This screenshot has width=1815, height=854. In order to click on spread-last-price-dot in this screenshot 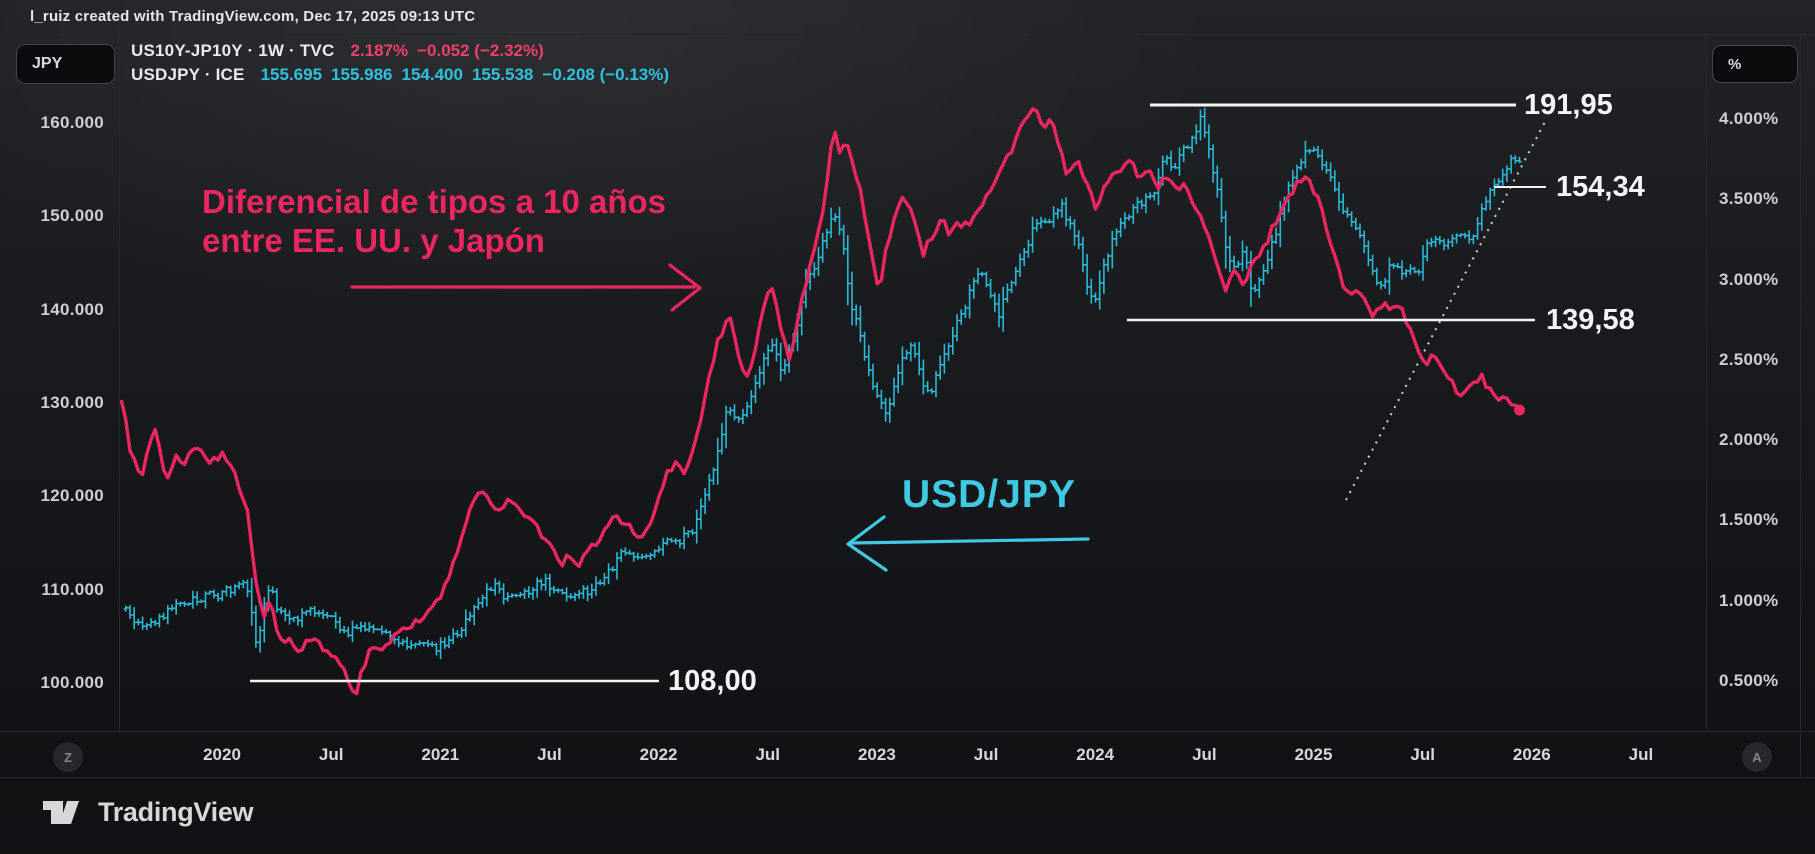, I will do `click(1519, 410)`.